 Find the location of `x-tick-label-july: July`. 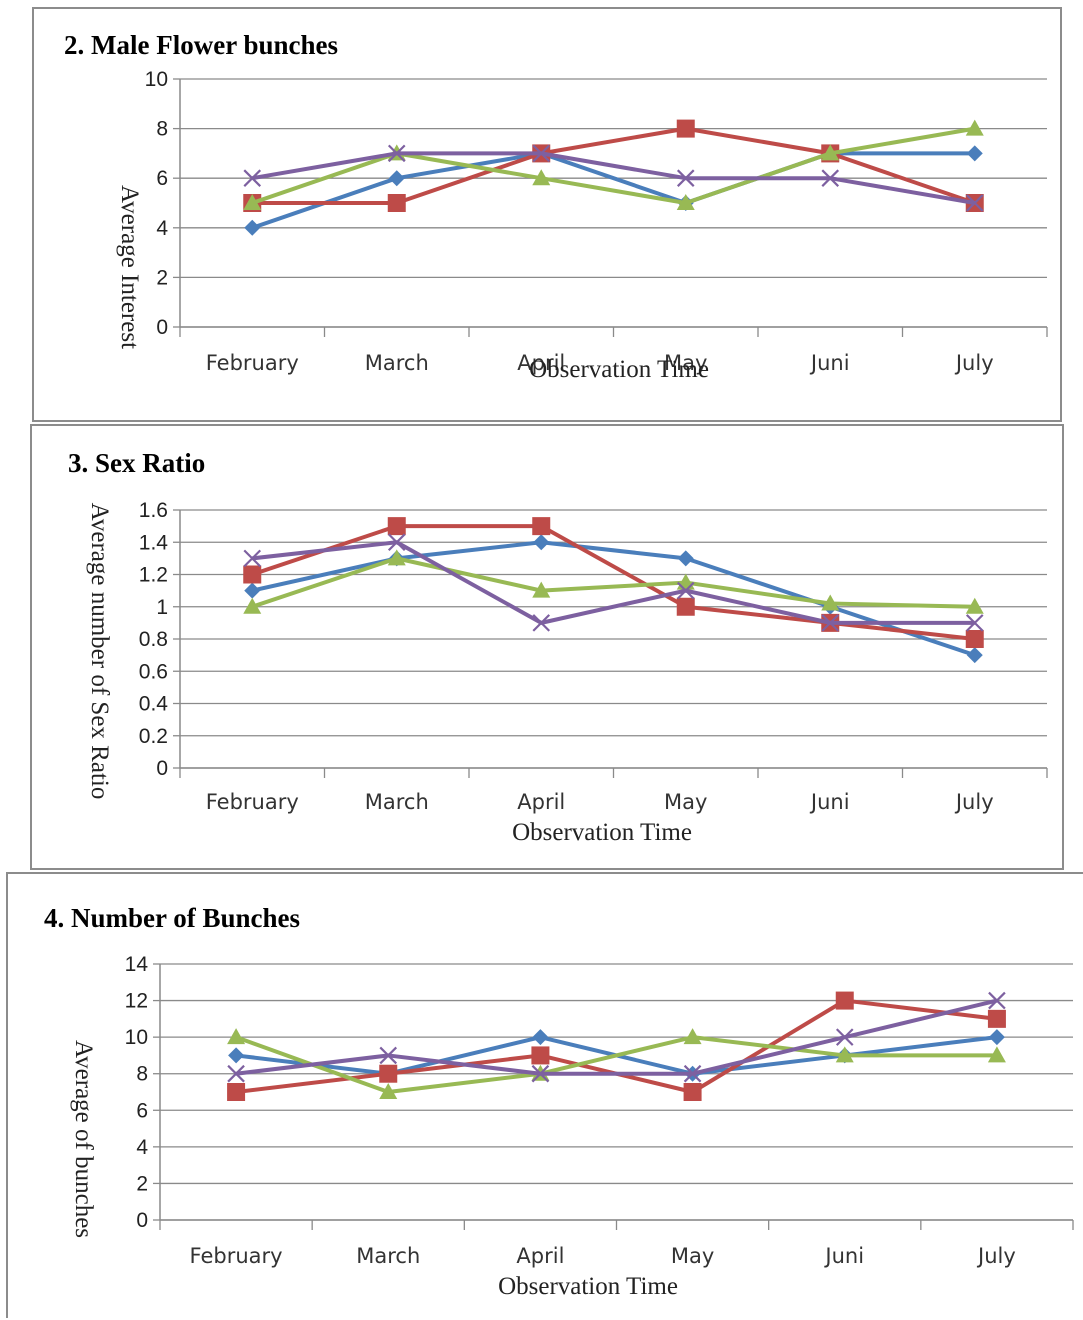

x-tick-label-july: July is located at coordinates (974, 802).